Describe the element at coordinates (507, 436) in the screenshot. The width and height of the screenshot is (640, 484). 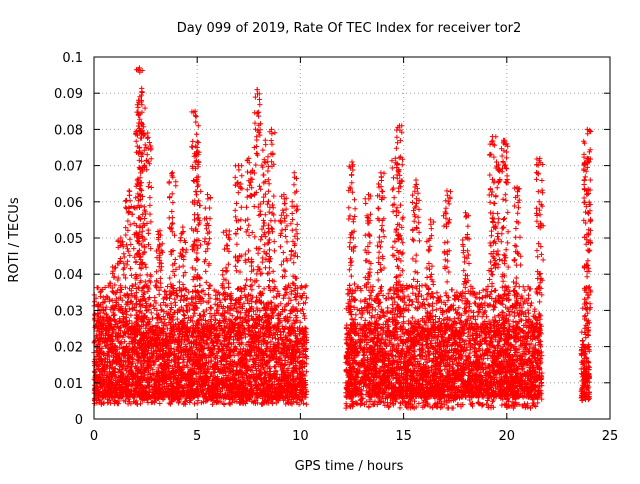
I see `x-tick-label: 20` at that location.